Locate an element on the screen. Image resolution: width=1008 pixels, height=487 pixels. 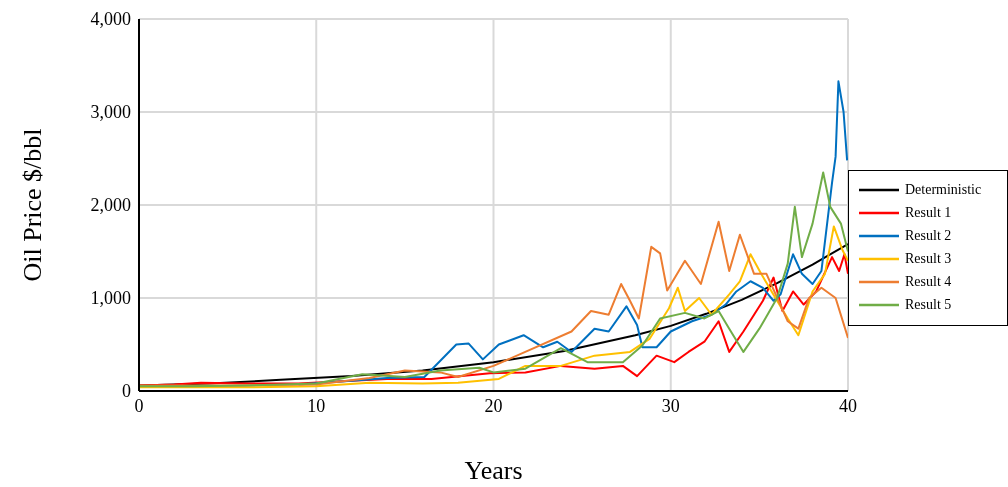
legend-label: Result 3 is located at coordinates (928, 259).